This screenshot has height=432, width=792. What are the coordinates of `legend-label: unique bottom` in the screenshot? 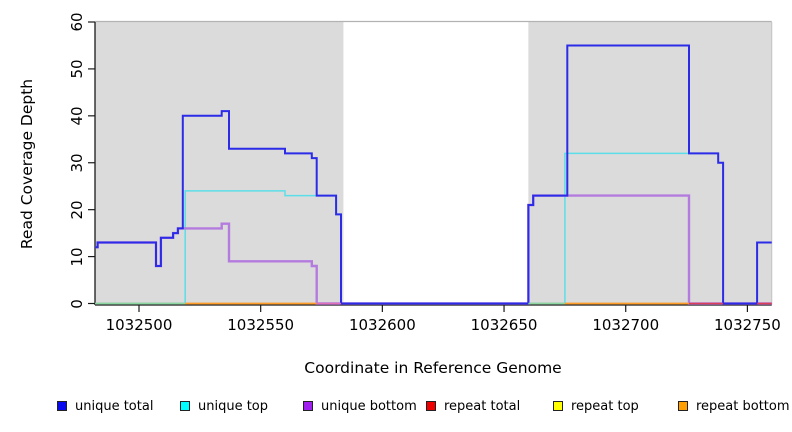 It's located at (369, 406).